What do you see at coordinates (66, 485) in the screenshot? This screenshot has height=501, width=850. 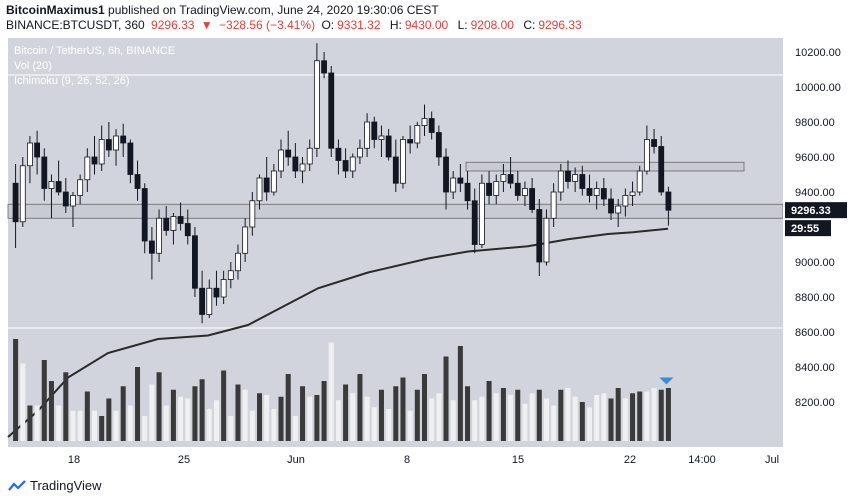 I see `brand-name: TradingView` at bounding box center [66, 485].